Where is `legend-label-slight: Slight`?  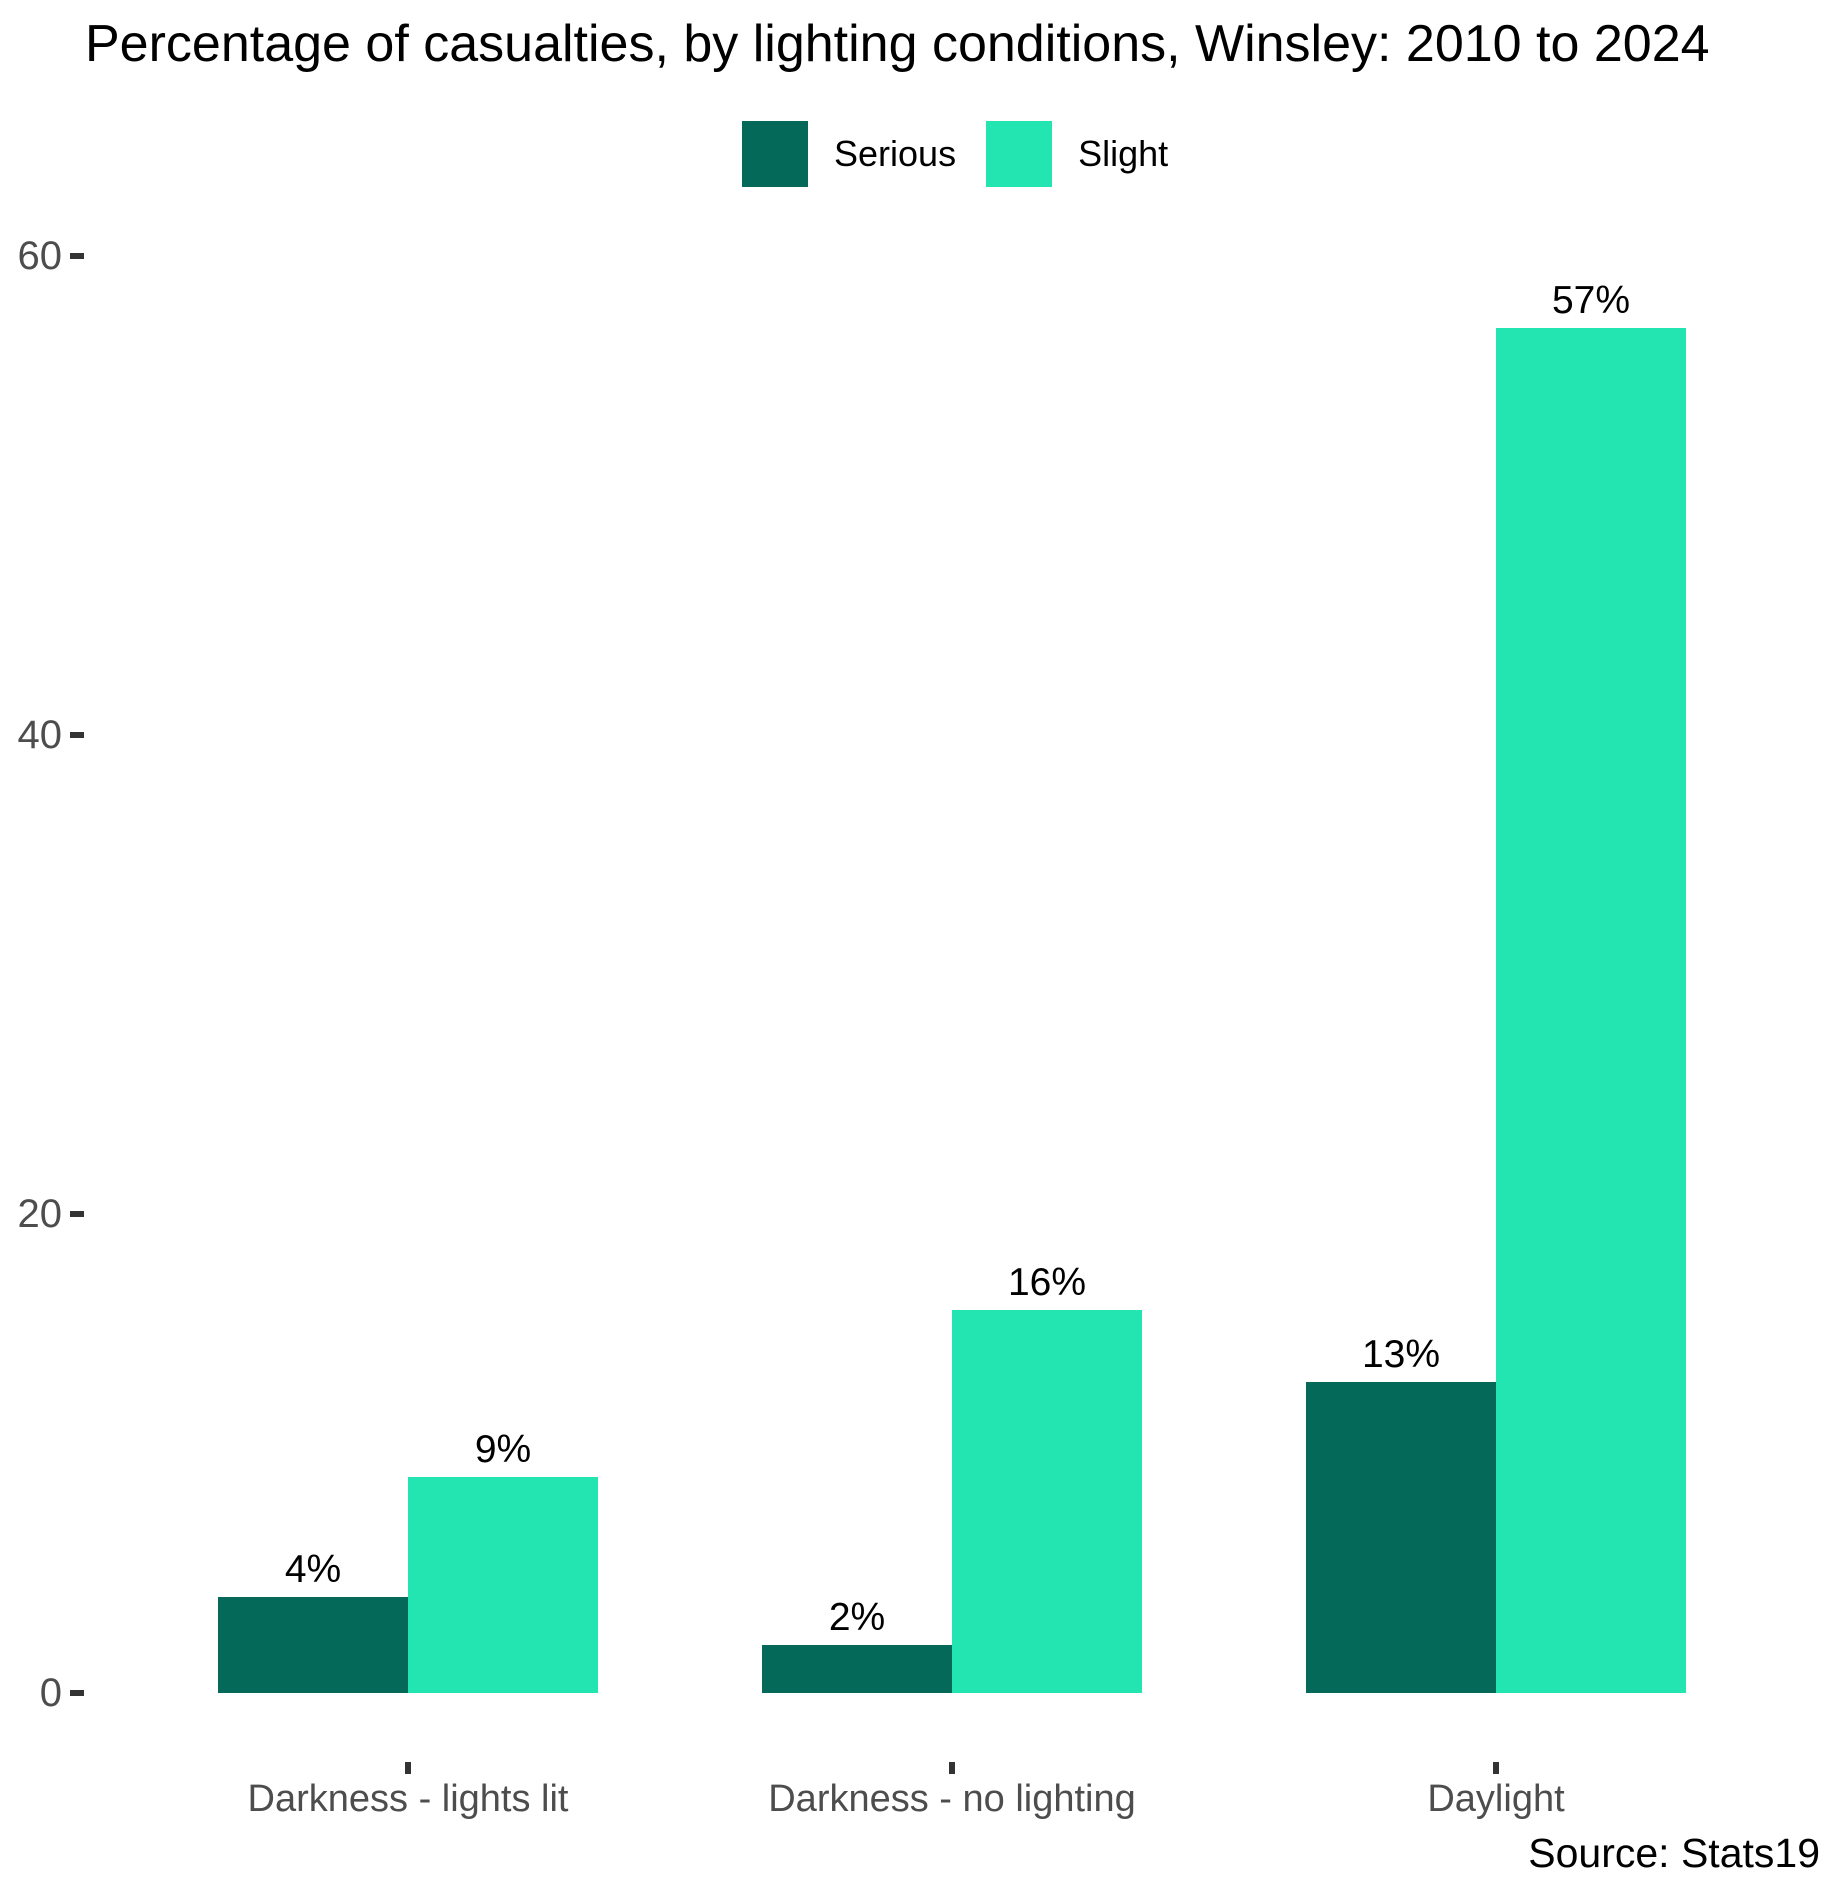 legend-label-slight: Slight is located at coordinates (1123, 153).